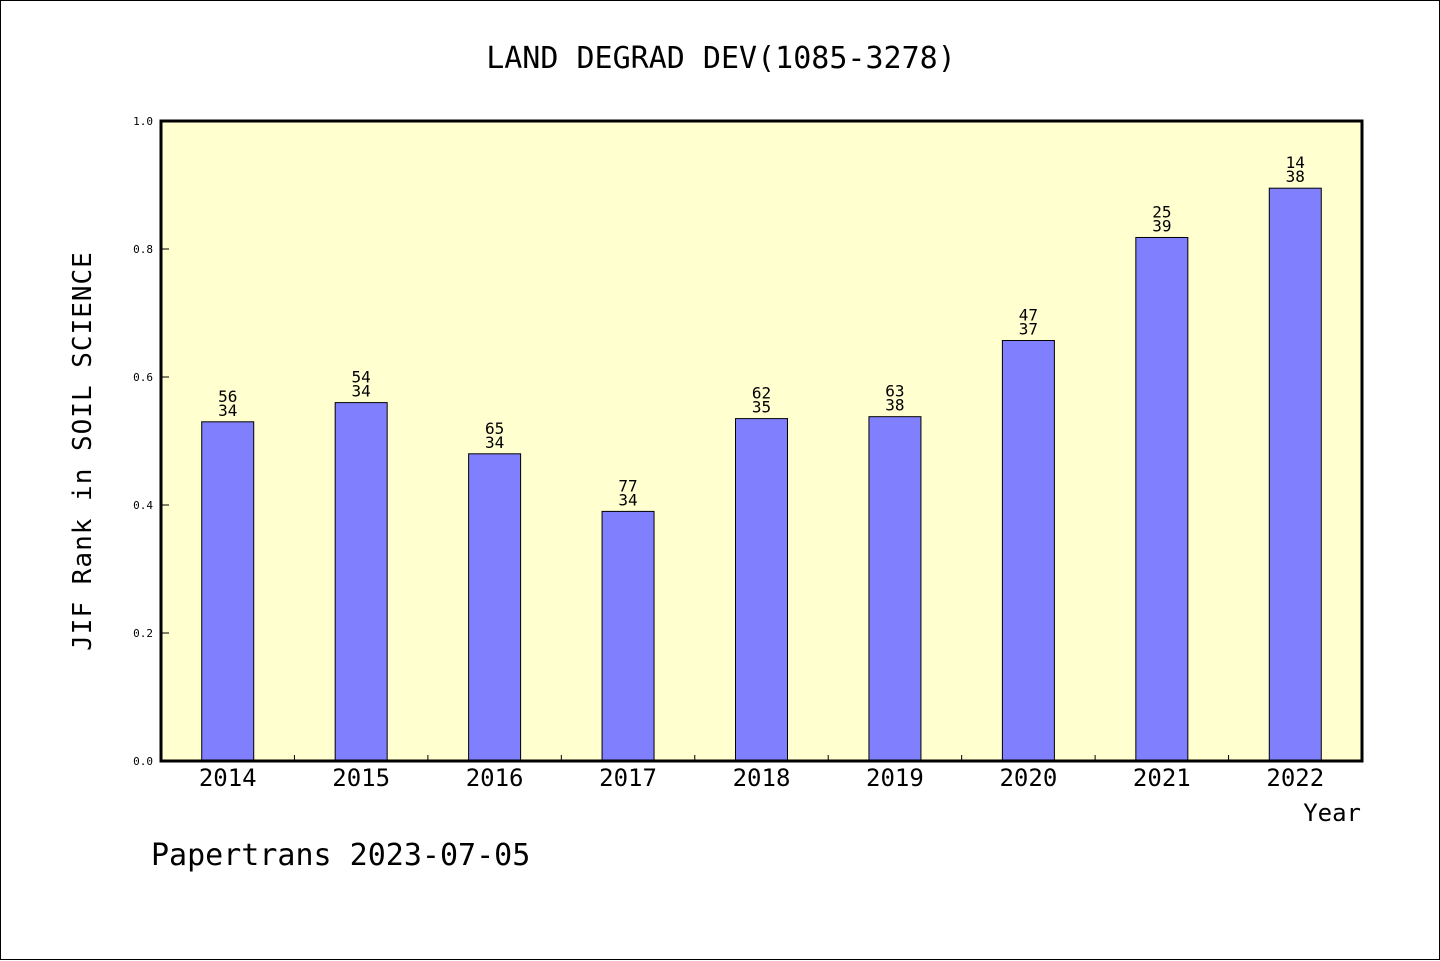  Describe the element at coordinates (1161, 211) in the screenshot. I see `bar-rank-label: 25` at that location.